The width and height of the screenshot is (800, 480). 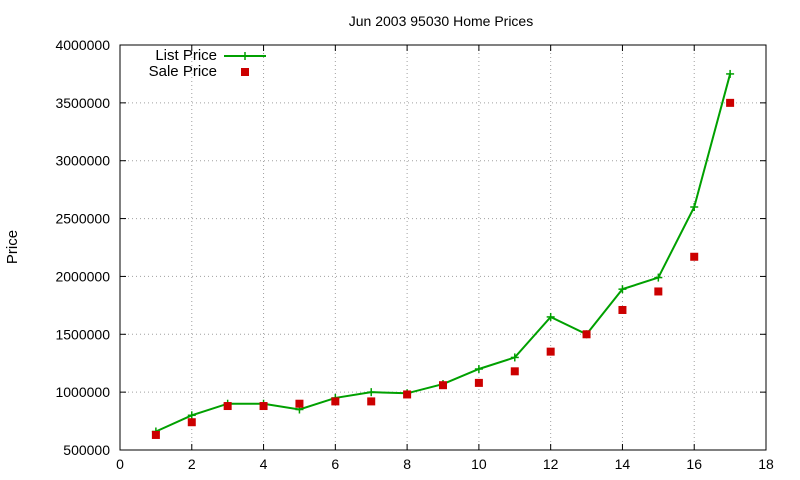 I want to click on legend-marker-list-price, so click(x=245, y=56).